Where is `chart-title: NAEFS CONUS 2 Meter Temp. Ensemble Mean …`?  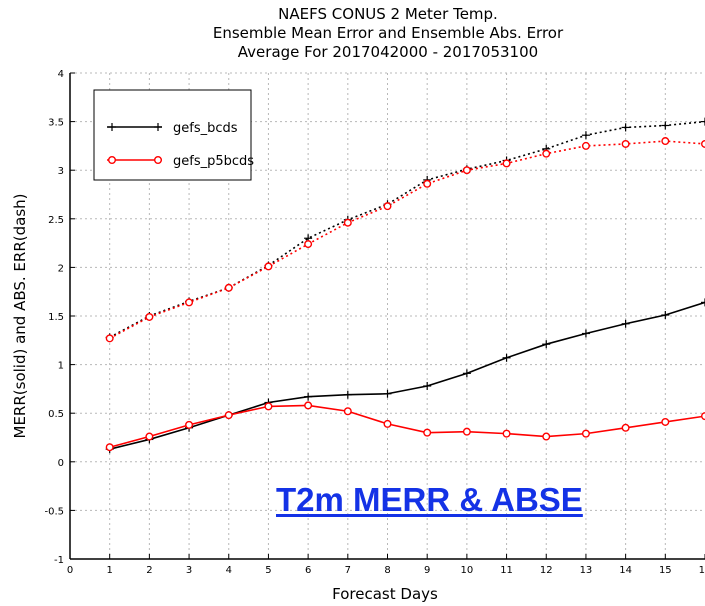
chart-title: NAEFS CONUS 2 Meter Temp. Ensemble Mean … is located at coordinates (388, 33).